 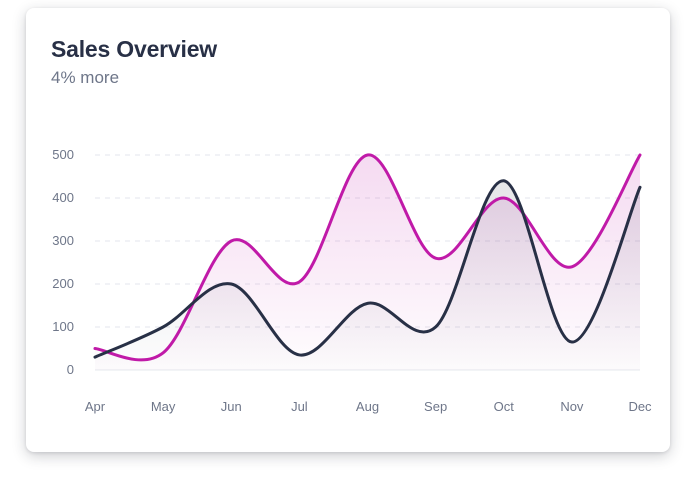 I want to click on card-title: Sales Overview, so click(x=134, y=49).